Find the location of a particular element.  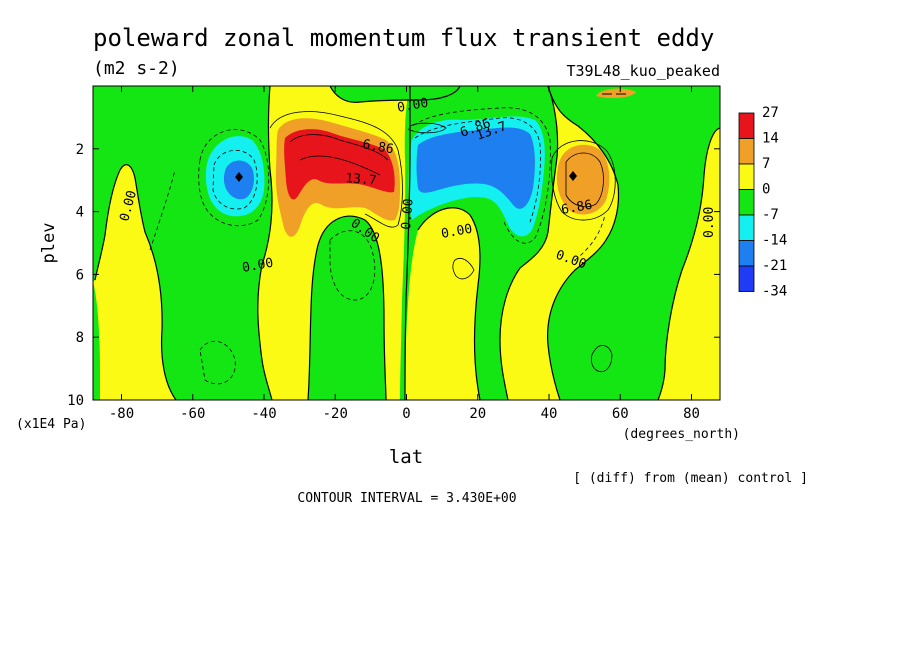

y-tick-label: 8 is located at coordinates (80, 338).